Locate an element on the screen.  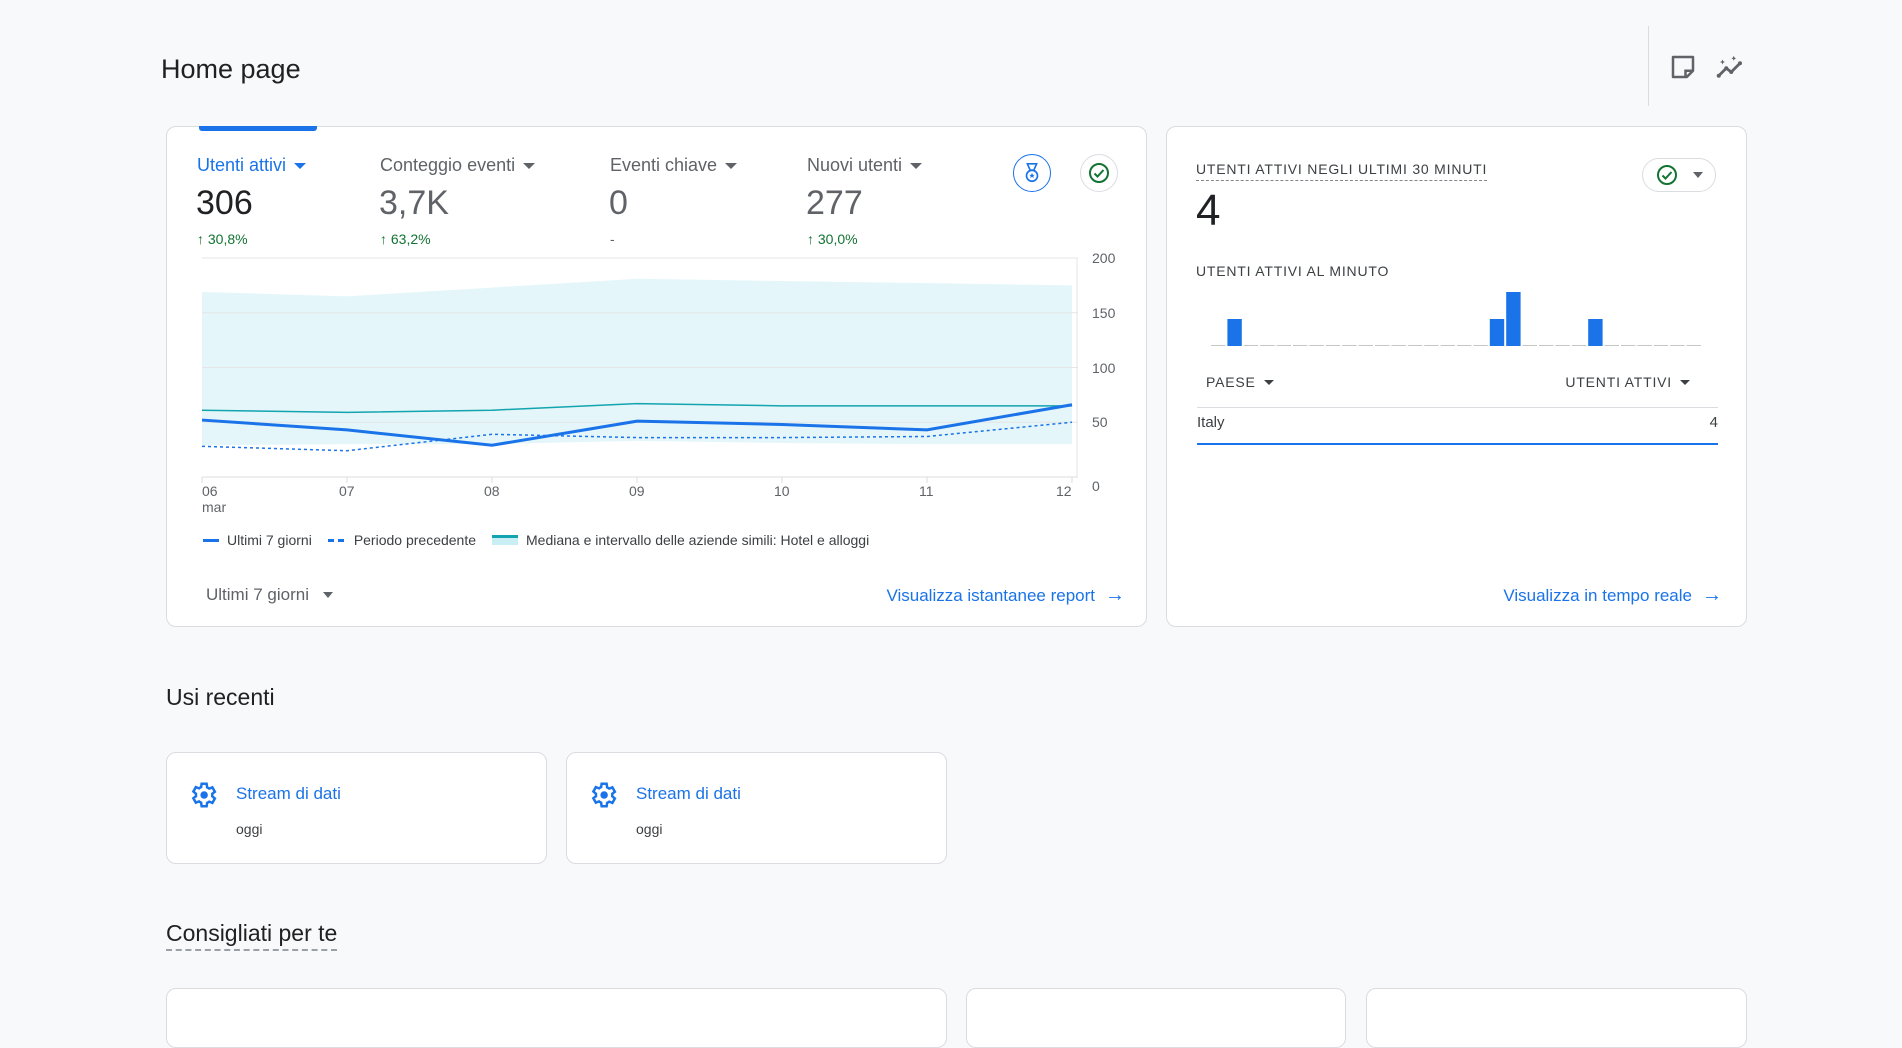
country-cell: Italy is located at coordinates (1211, 422).